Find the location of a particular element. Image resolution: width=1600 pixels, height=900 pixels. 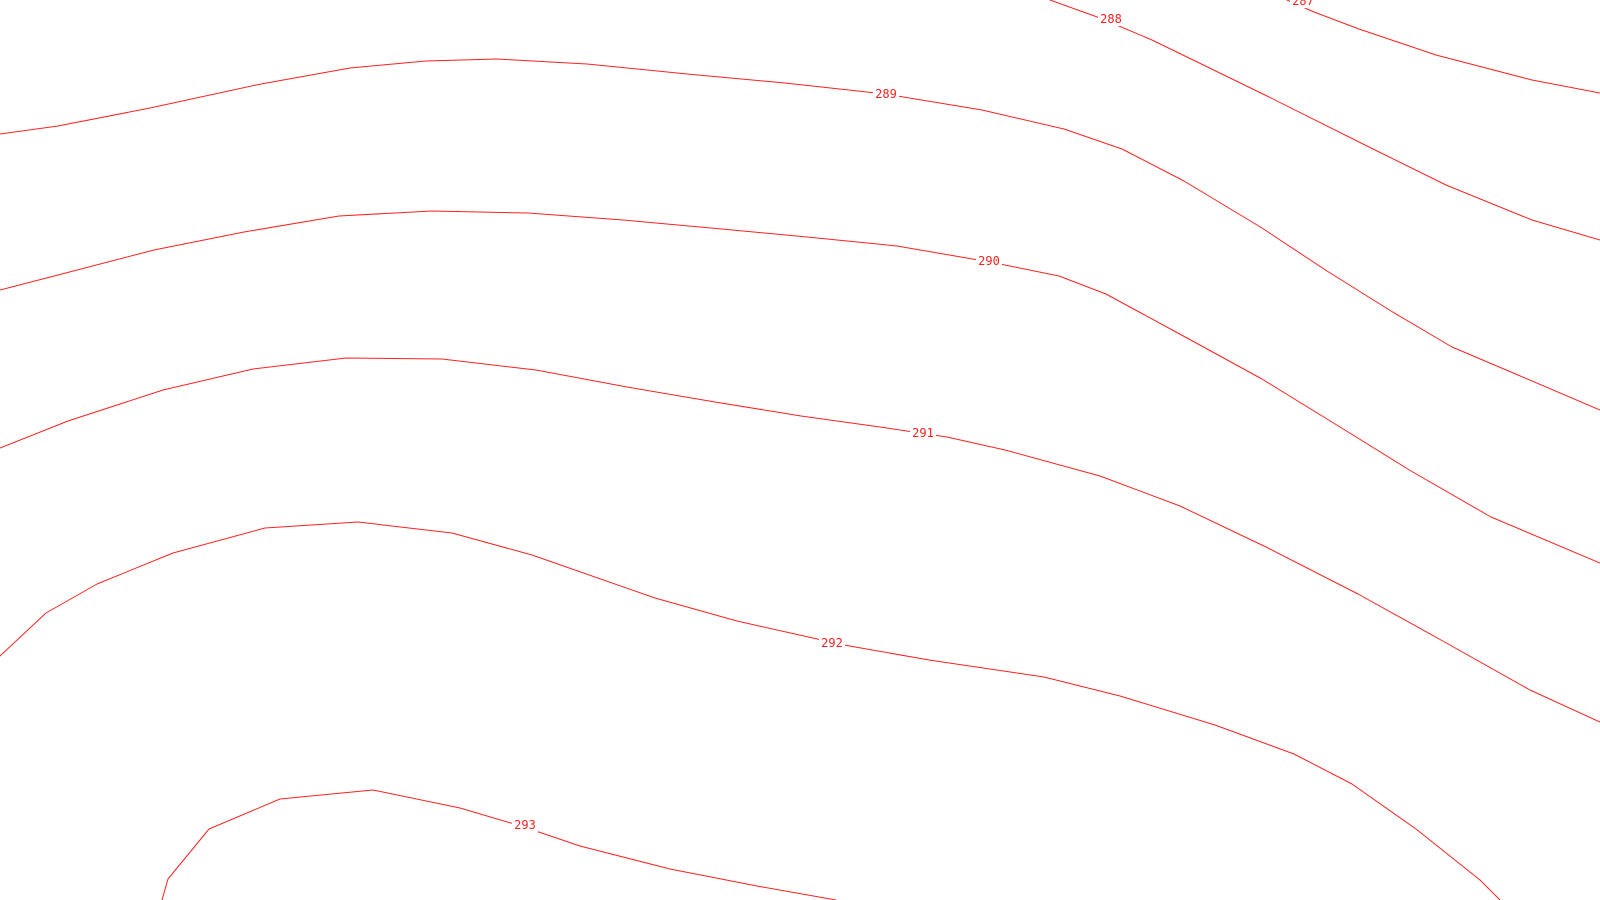

contour-287: 287 is located at coordinates (1443, 47).